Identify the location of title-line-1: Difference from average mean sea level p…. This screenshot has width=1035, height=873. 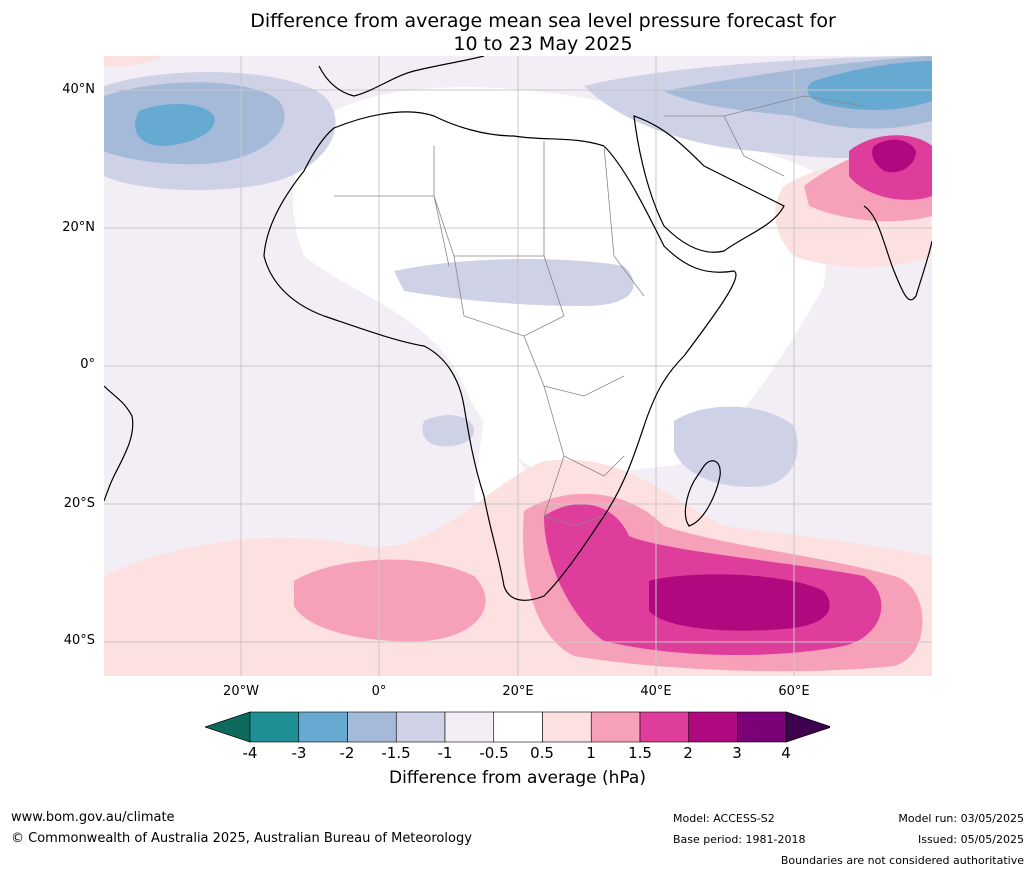
(543, 21).